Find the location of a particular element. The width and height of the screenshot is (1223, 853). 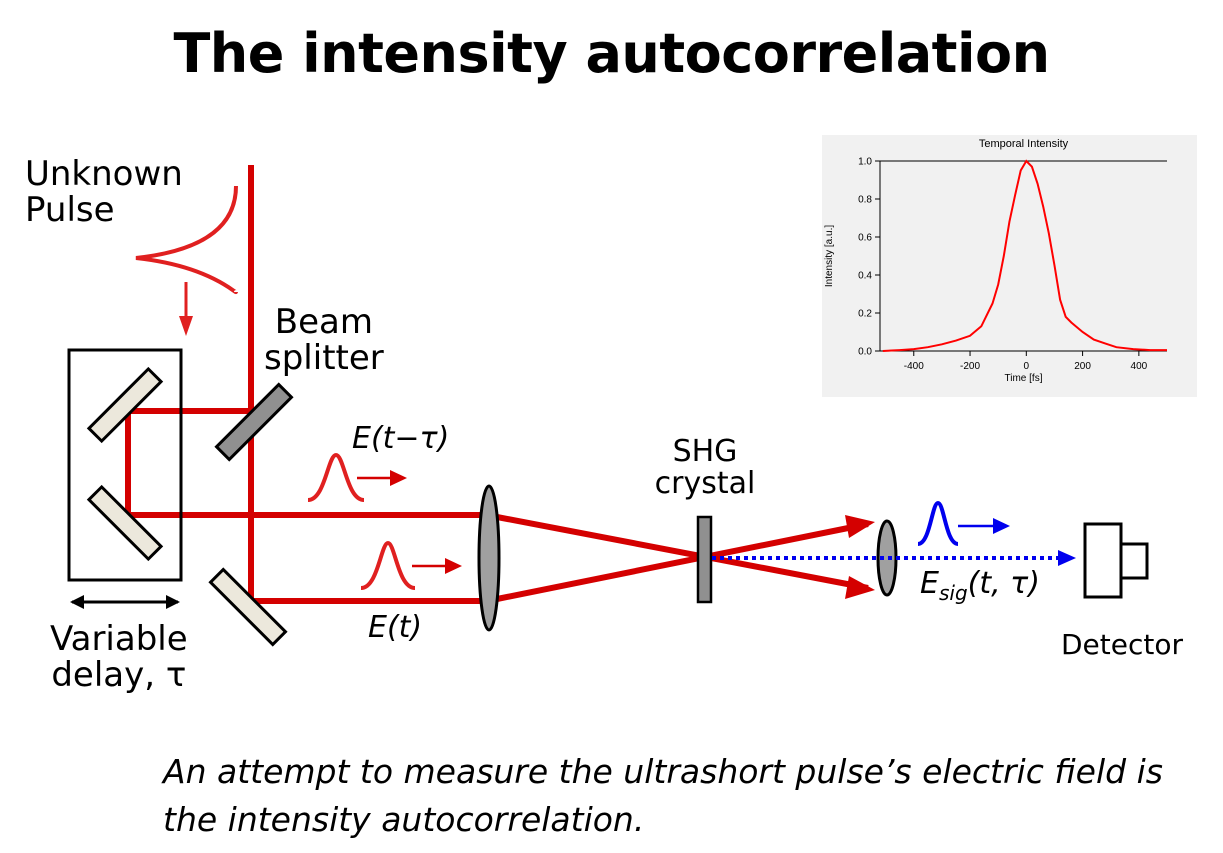

fold-mirror is located at coordinates (248, 607).